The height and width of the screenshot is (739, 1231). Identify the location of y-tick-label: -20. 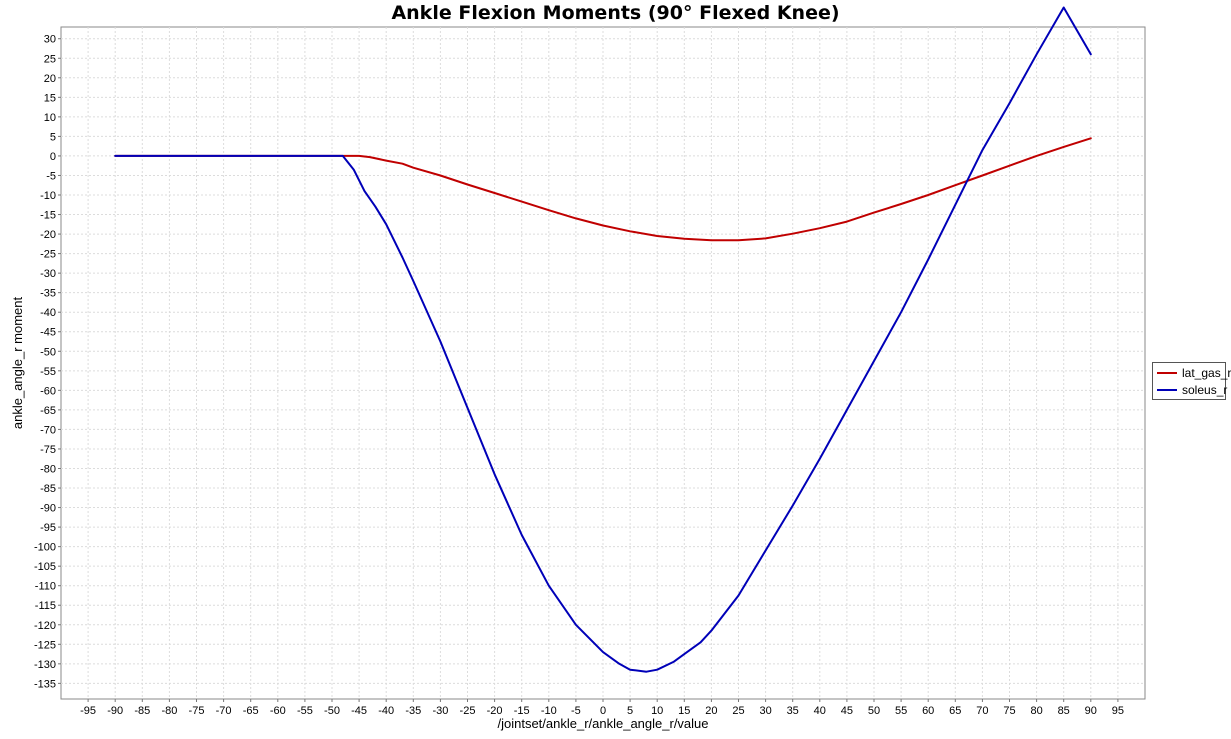
(48, 235).